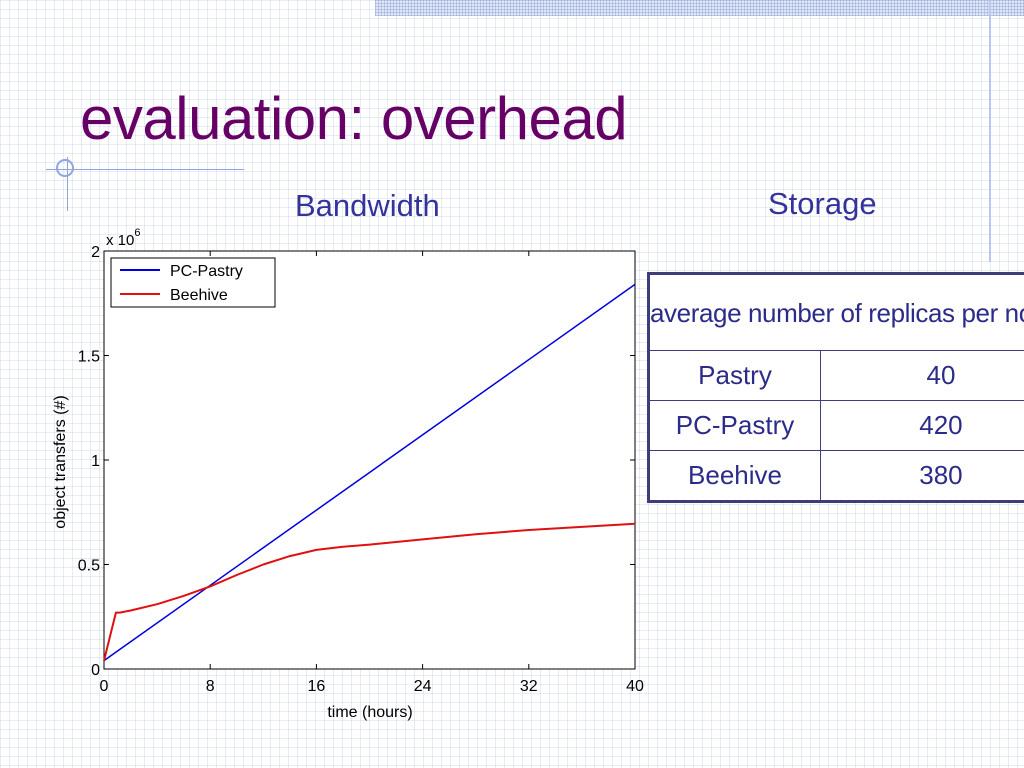 The width and height of the screenshot is (1024, 768). What do you see at coordinates (990, 131) in the screenshot?
I see `right-decorative-rule` at bounding box center [990, 131].